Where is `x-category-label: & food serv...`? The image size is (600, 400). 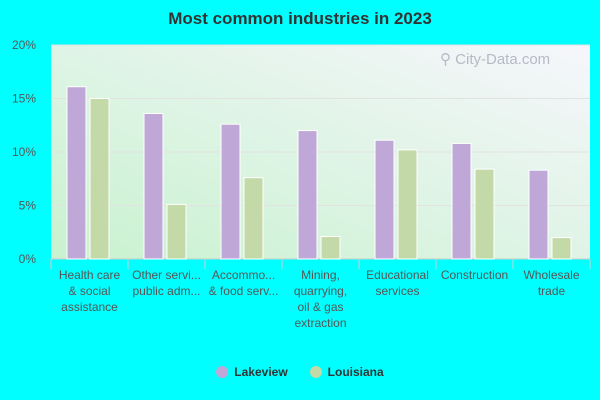
x-category-label: & food serv... is located at coordinates (244, 291).